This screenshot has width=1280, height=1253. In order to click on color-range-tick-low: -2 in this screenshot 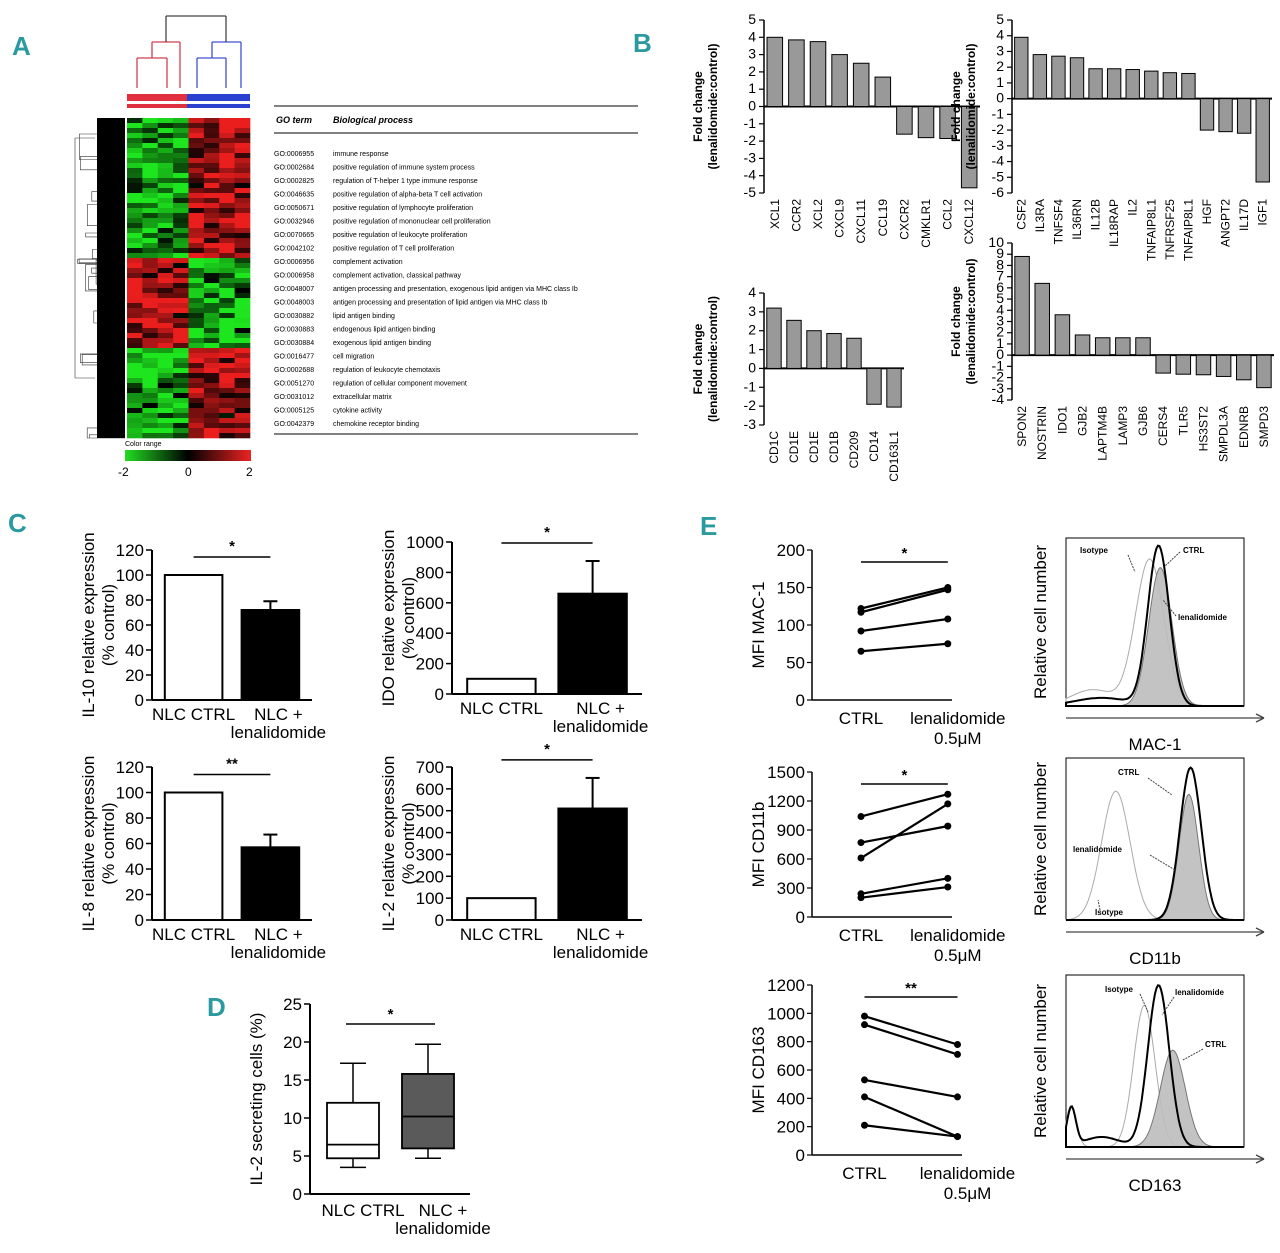, I will do `click(123, 472)`.